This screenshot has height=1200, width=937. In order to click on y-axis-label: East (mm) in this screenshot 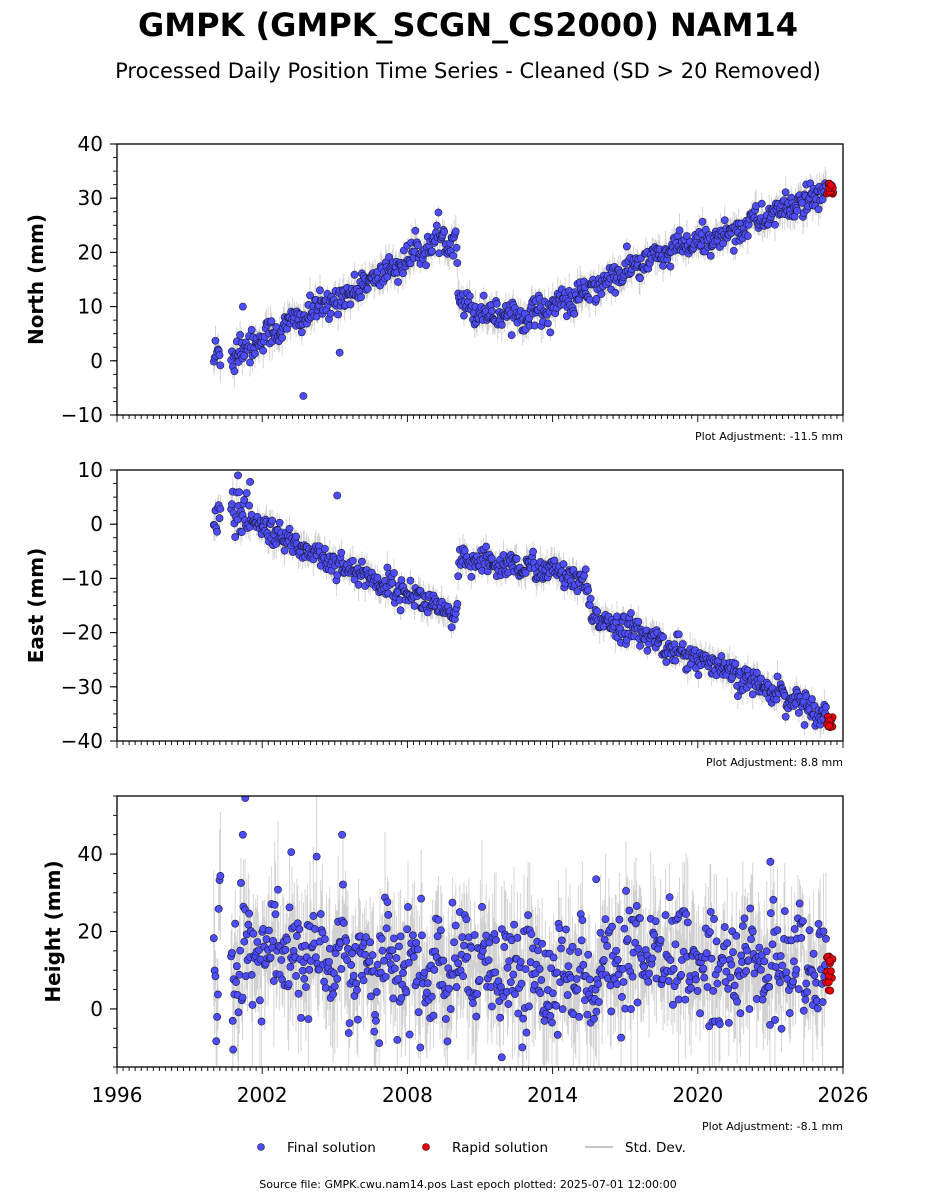, I will do `click(36, 606)`.